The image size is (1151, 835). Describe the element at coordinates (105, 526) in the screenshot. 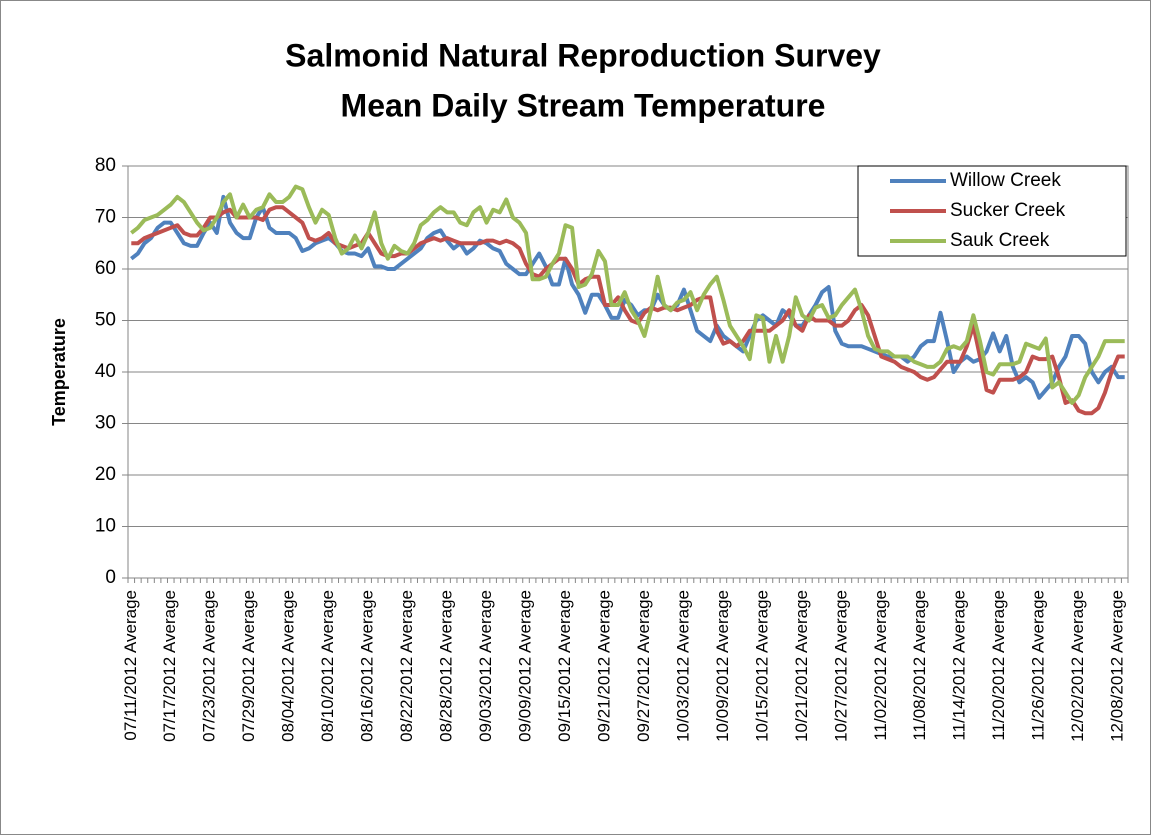

I see `y-tick-label: 10` at that location.